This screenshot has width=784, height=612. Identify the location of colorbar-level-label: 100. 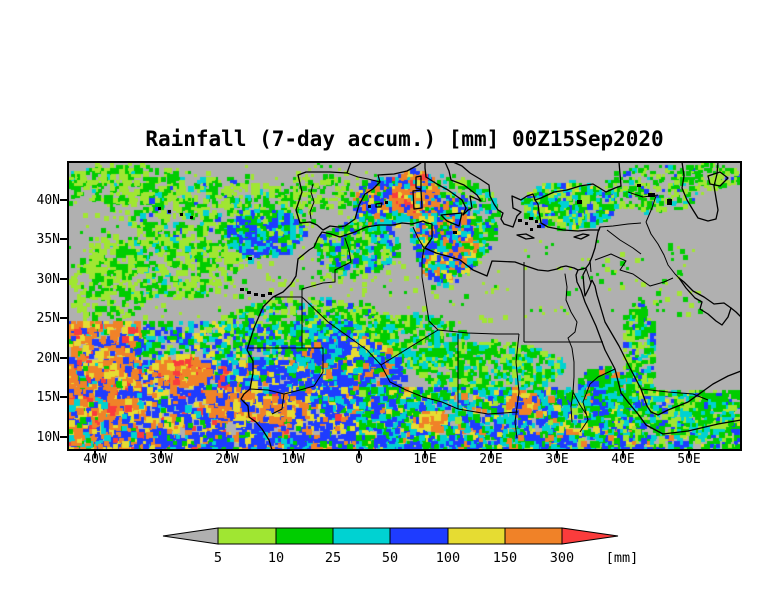
(448, 558).